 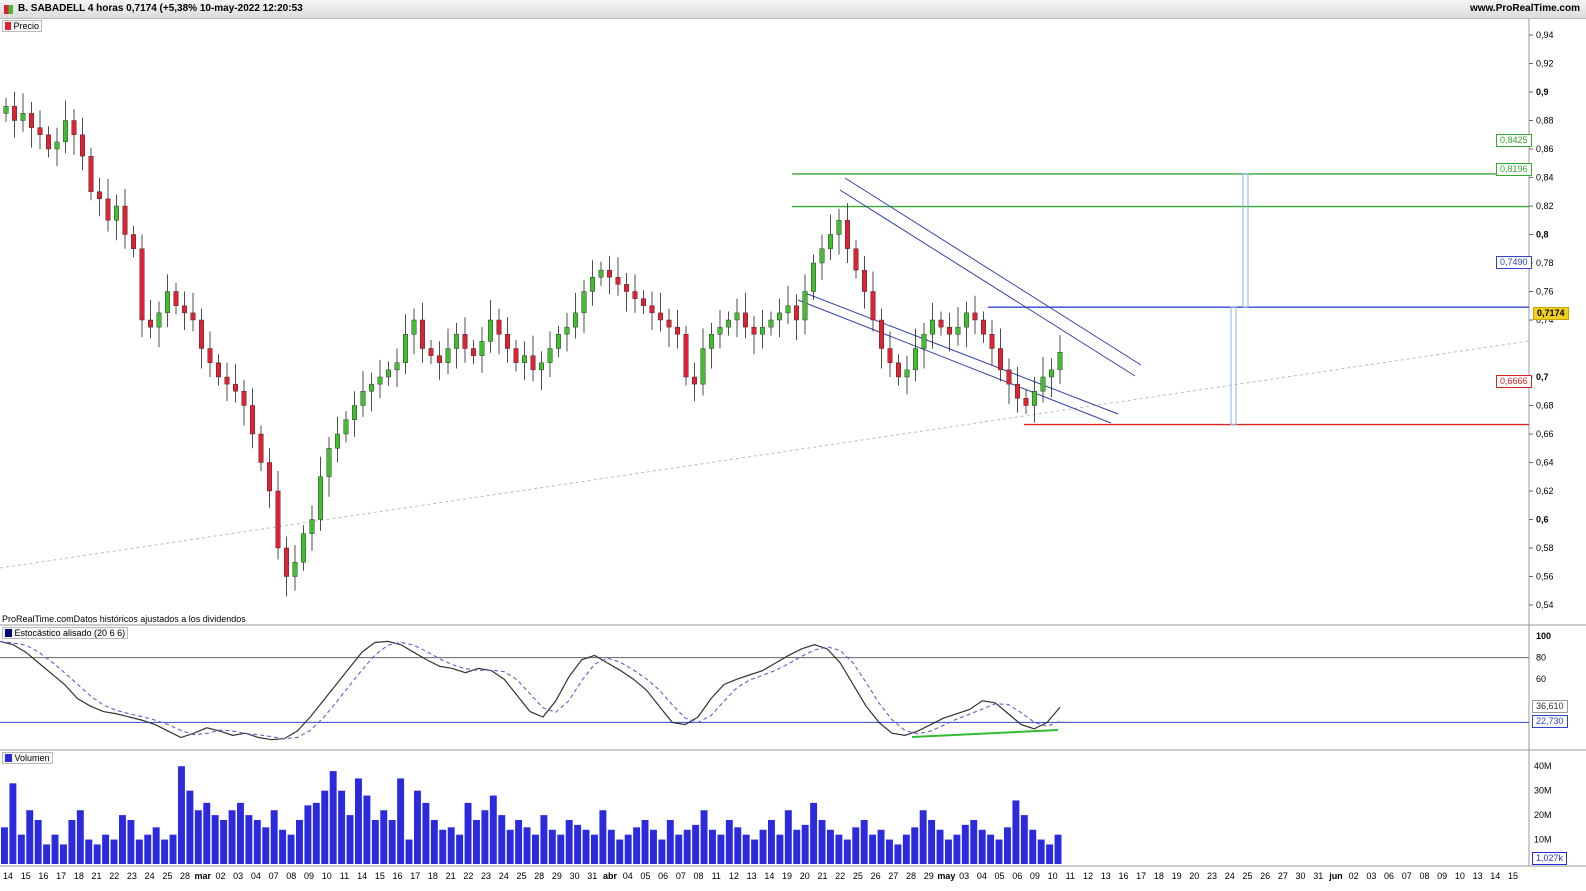 What do you see at coordinates (8, 758) in the screenshot?
I see `volume-color-swatch` at bounding box center [8, 758].